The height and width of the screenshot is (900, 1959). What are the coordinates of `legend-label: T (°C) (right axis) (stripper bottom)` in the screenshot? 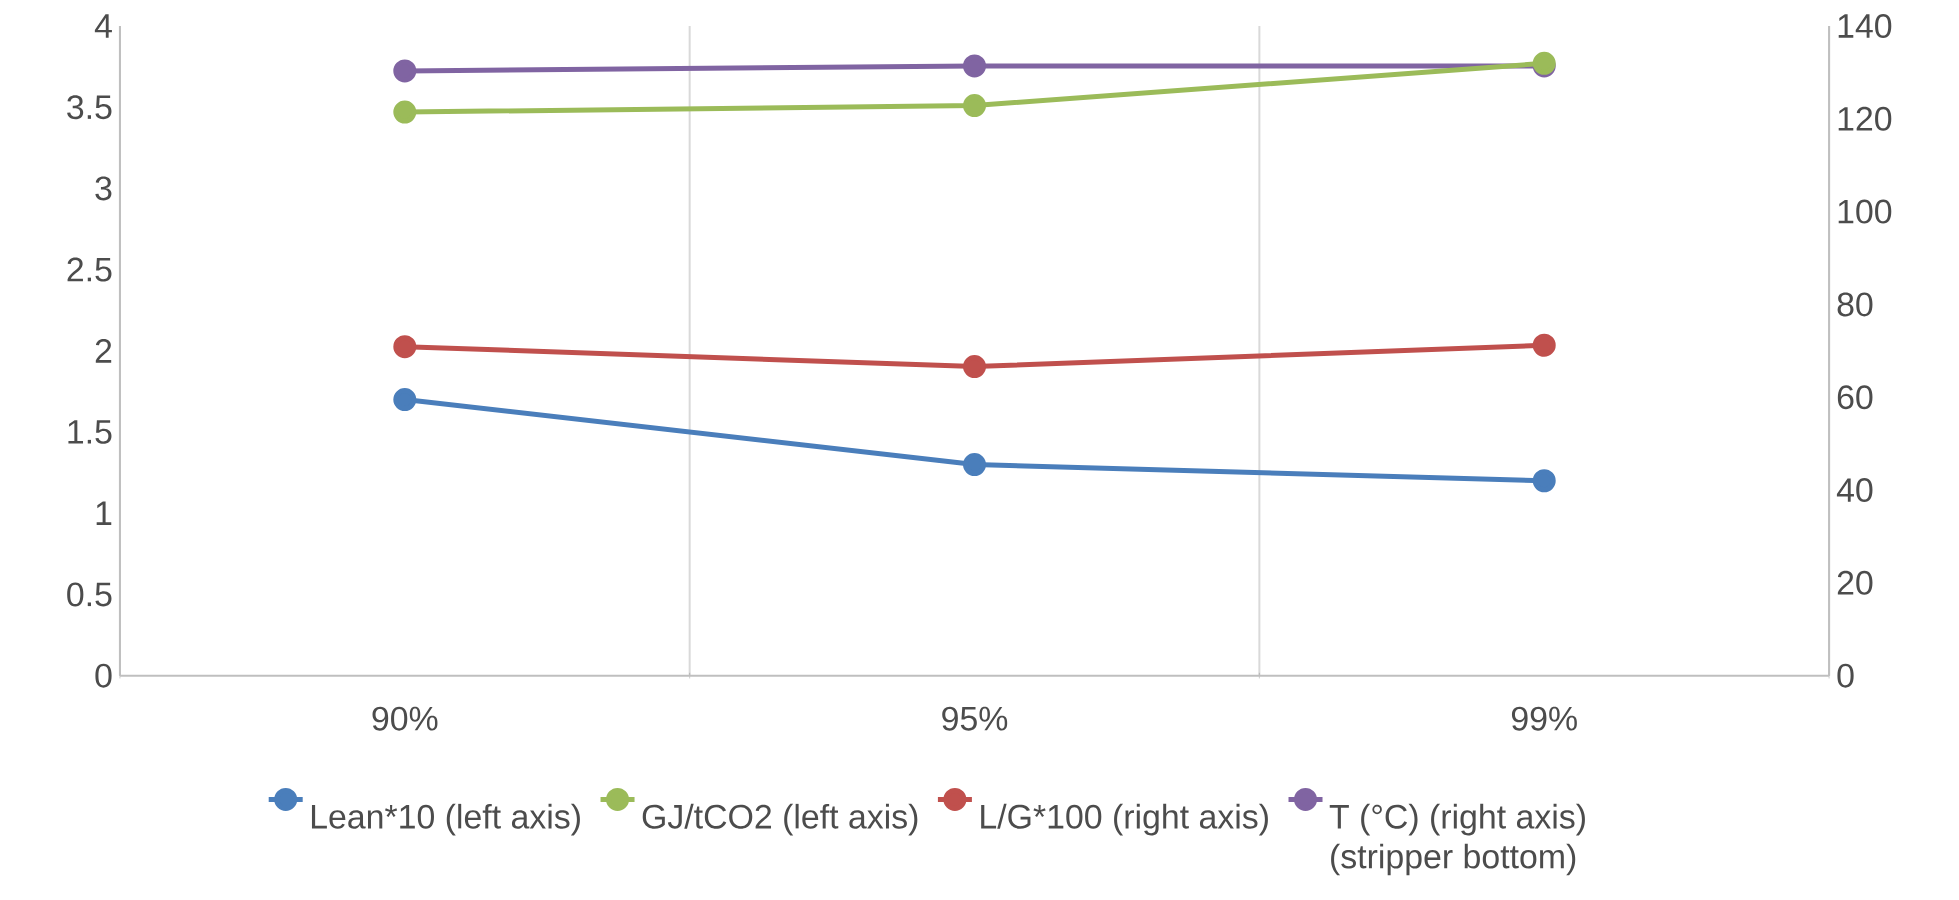 It's located at (1457, 840).